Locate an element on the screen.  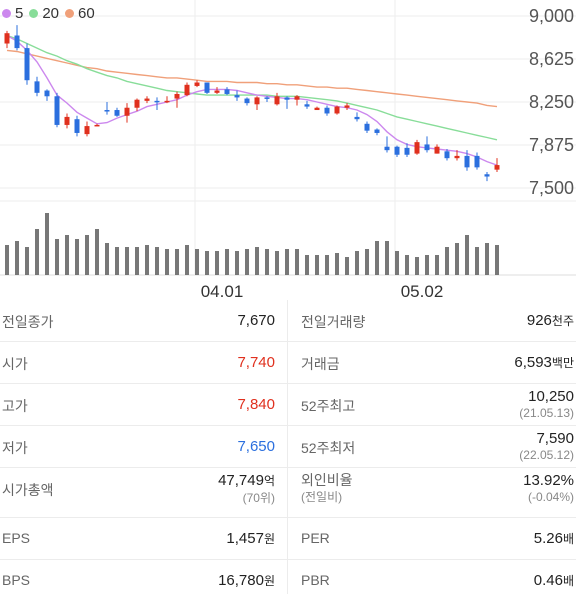
stat-unit: 천주 is located at coordinates (562, 321).